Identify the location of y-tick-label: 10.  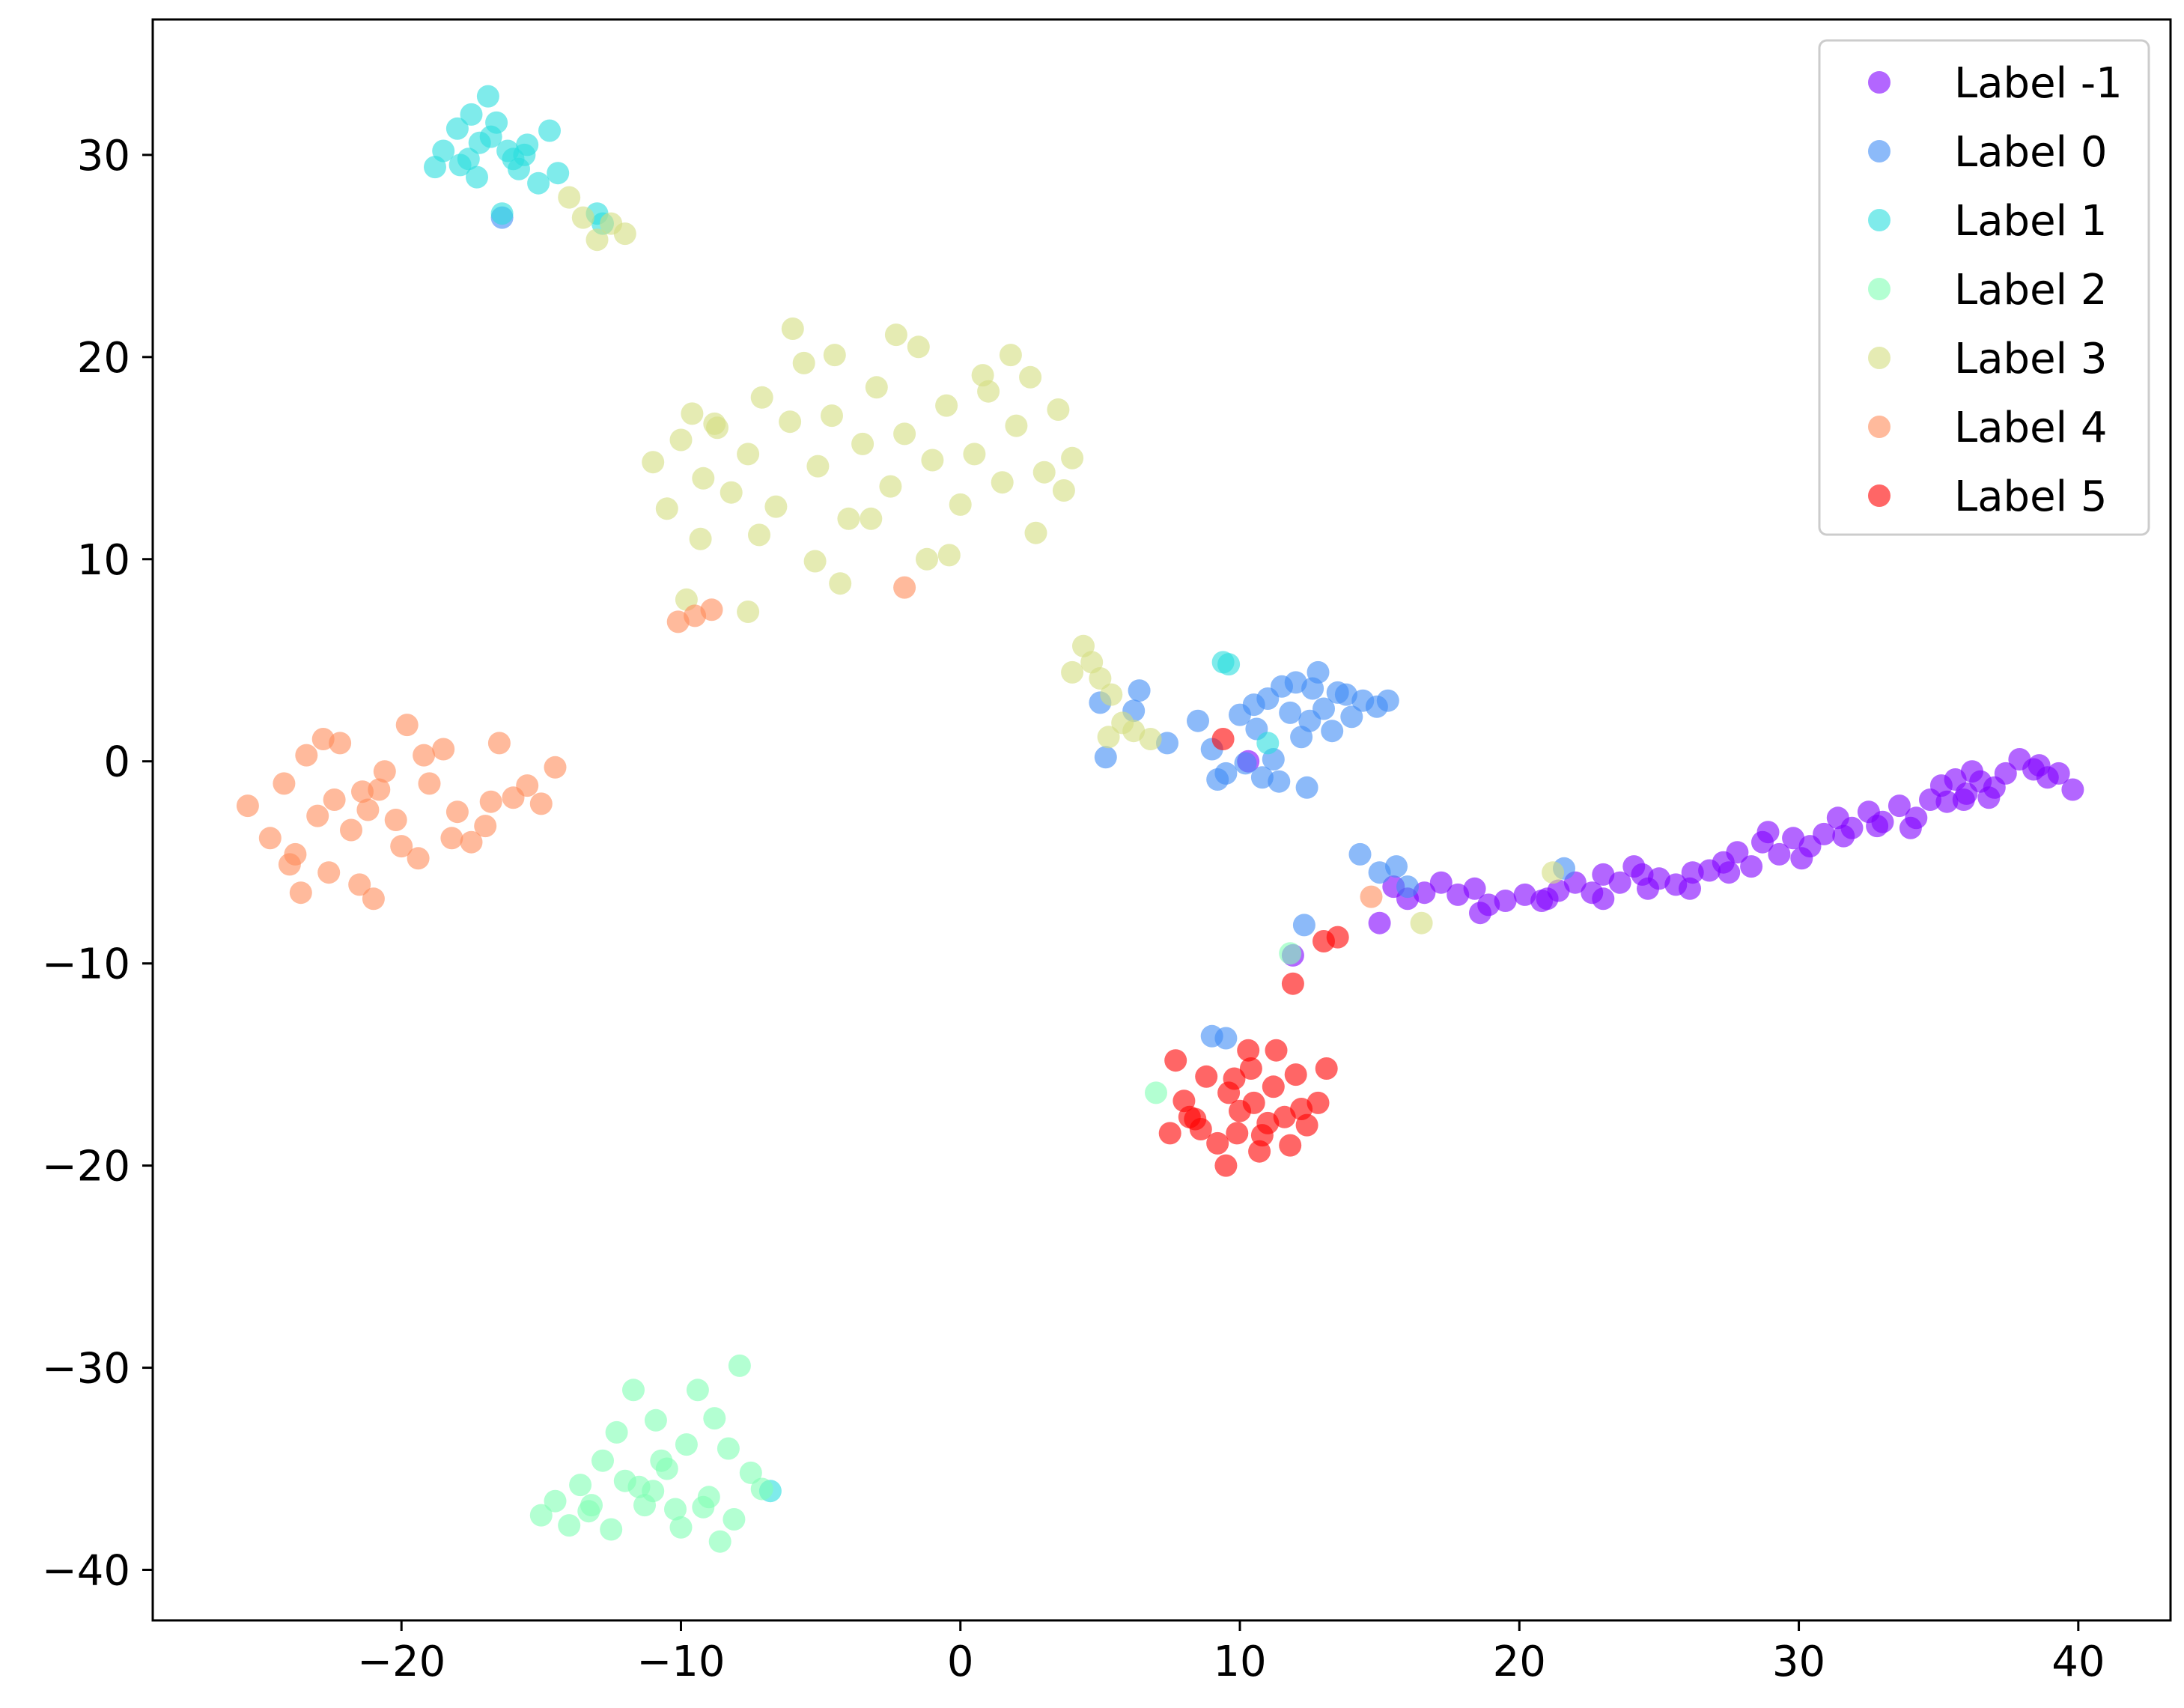
(103, 560).